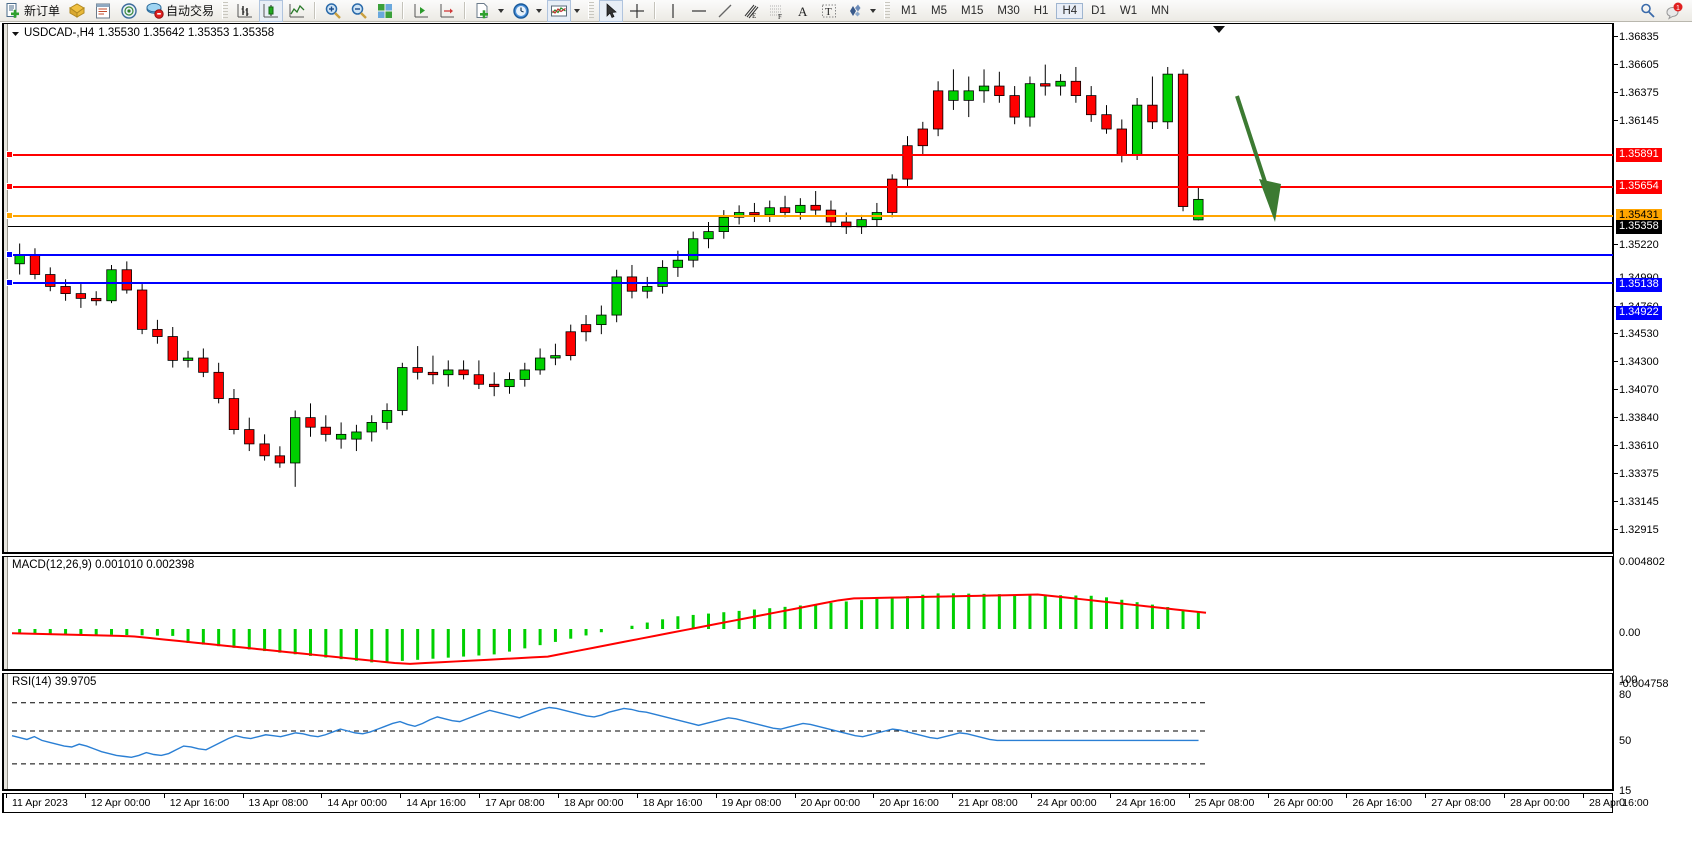 The width and height of the screenshot is (1692, 852). What do you see at coordinates (780, 16) in the screenshot?
I see `svg-text: F` at bounding box center [780, 16].